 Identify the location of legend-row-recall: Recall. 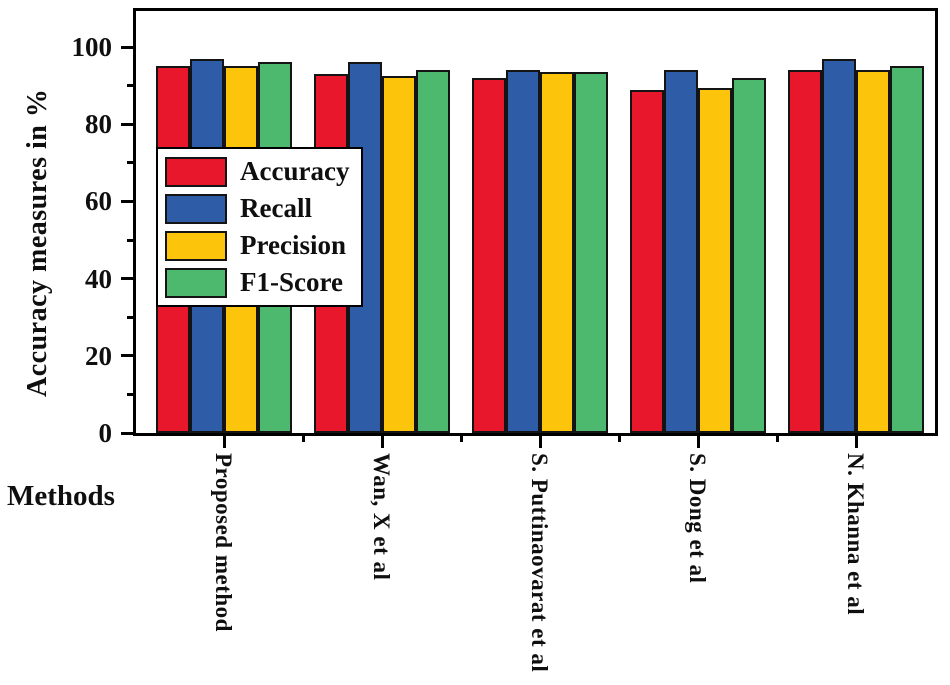
(257, 208).